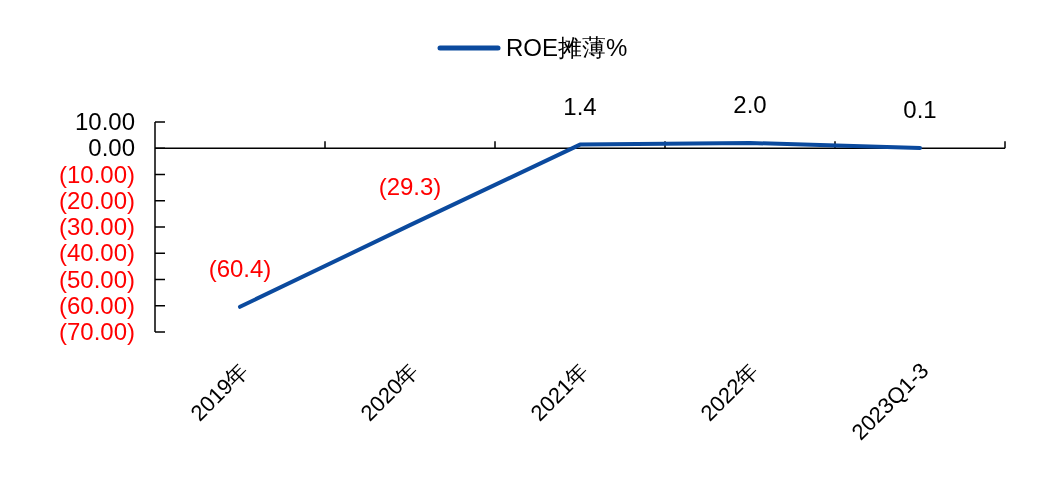 Image resolution: width=1044 pixels, height=495 pixels. Describe the element at coordinates (96, 279) in the screenshot. I see `y-tick-label: (50.00)` at that location.